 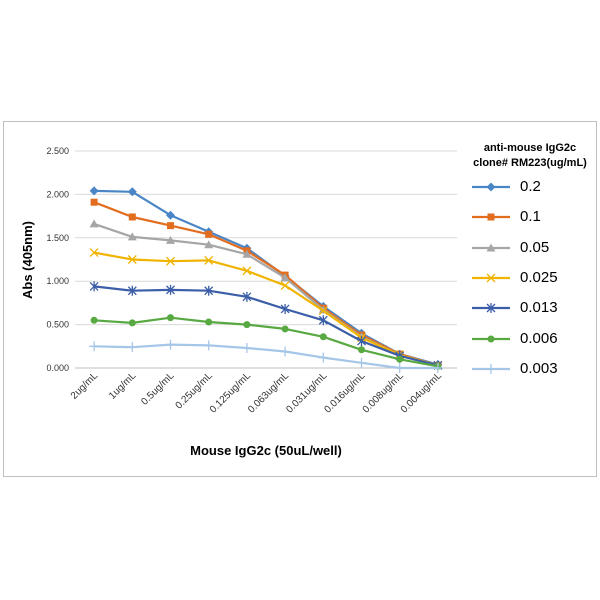 I want to click on x-tick-label: 2ug/mL, so click(x=85, y=386).